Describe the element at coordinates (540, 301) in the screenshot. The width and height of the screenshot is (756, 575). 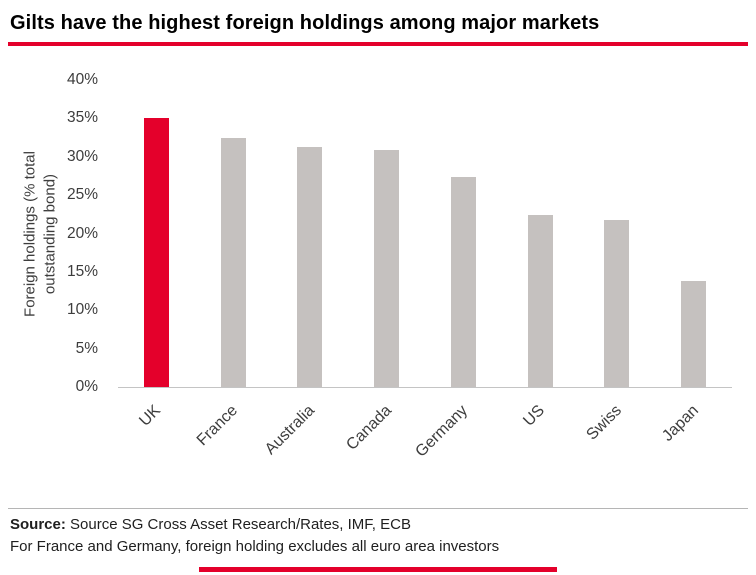
I see `bar-us` at that location.